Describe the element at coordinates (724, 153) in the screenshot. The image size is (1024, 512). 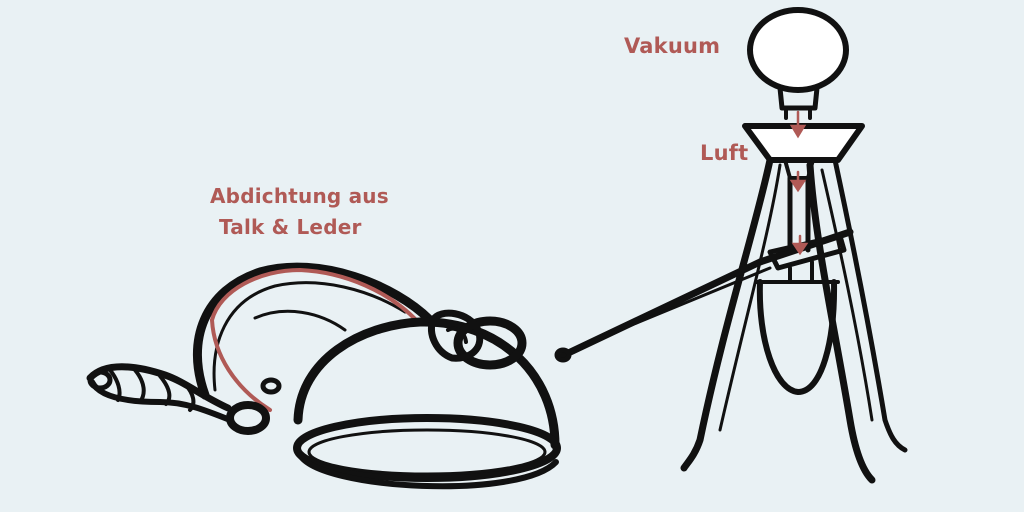
I see `air-label: Luft` at that location.